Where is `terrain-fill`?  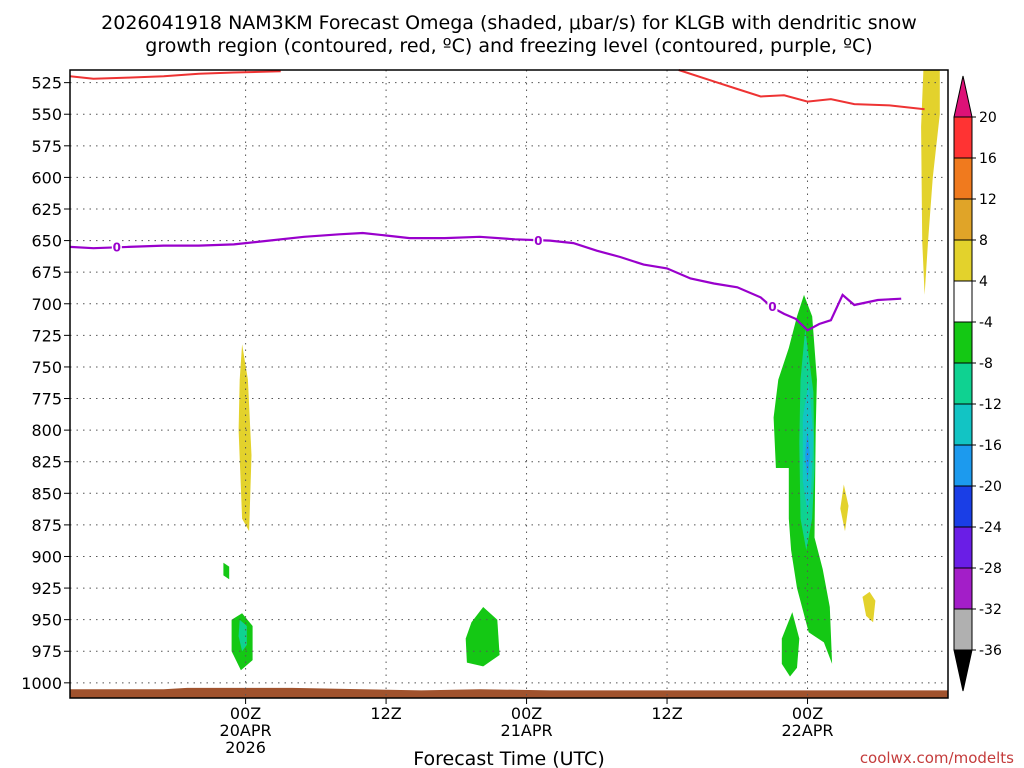 terrain-fill is located at coordinates (509, 692).